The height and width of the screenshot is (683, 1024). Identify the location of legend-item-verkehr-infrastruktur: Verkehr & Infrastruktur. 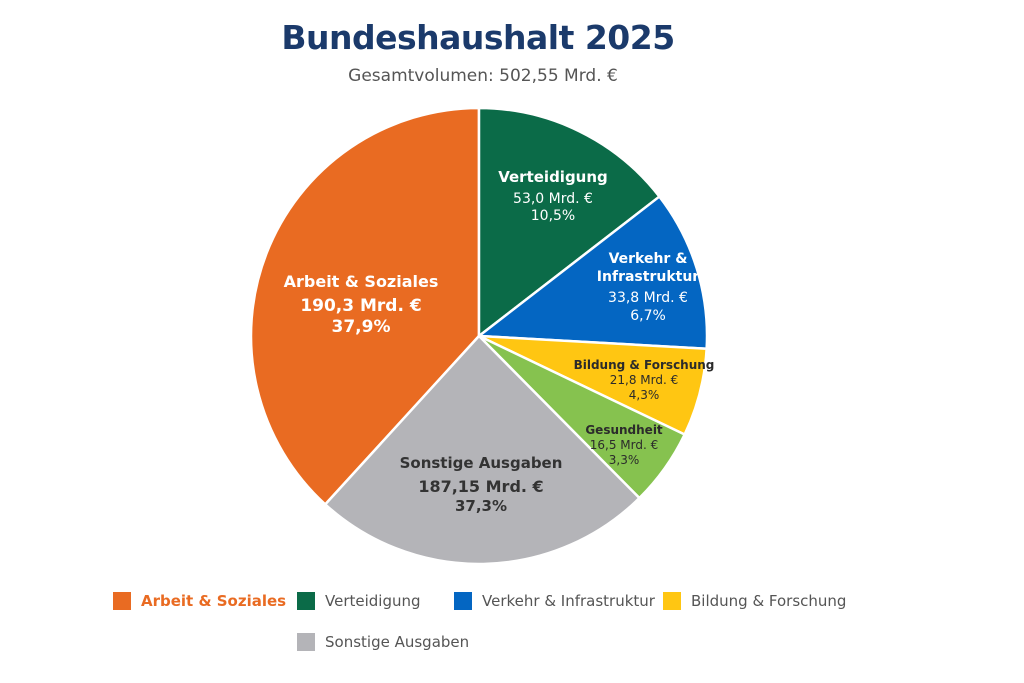
(554, 601).